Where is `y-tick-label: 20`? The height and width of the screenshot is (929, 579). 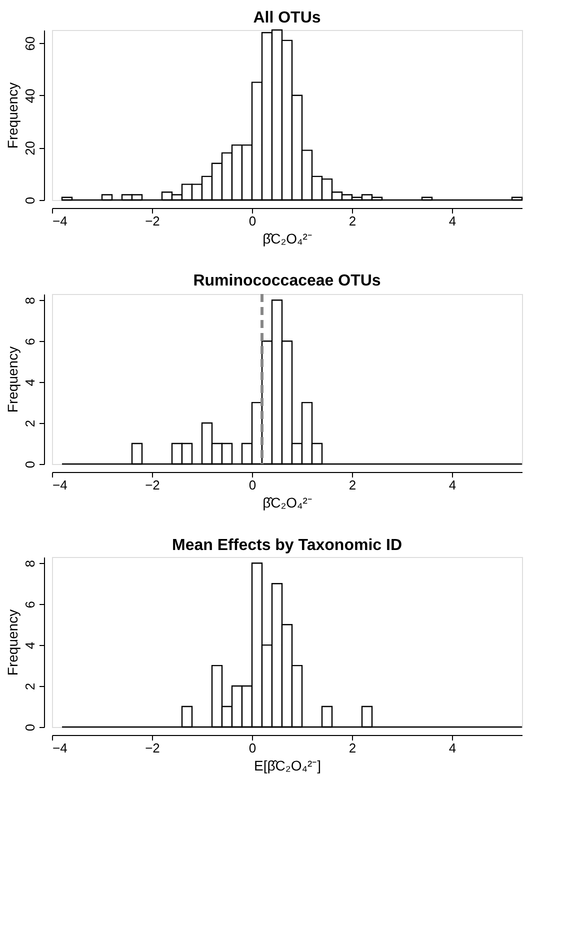 y-tick-label: 20 is located at coordinates (30, 148).